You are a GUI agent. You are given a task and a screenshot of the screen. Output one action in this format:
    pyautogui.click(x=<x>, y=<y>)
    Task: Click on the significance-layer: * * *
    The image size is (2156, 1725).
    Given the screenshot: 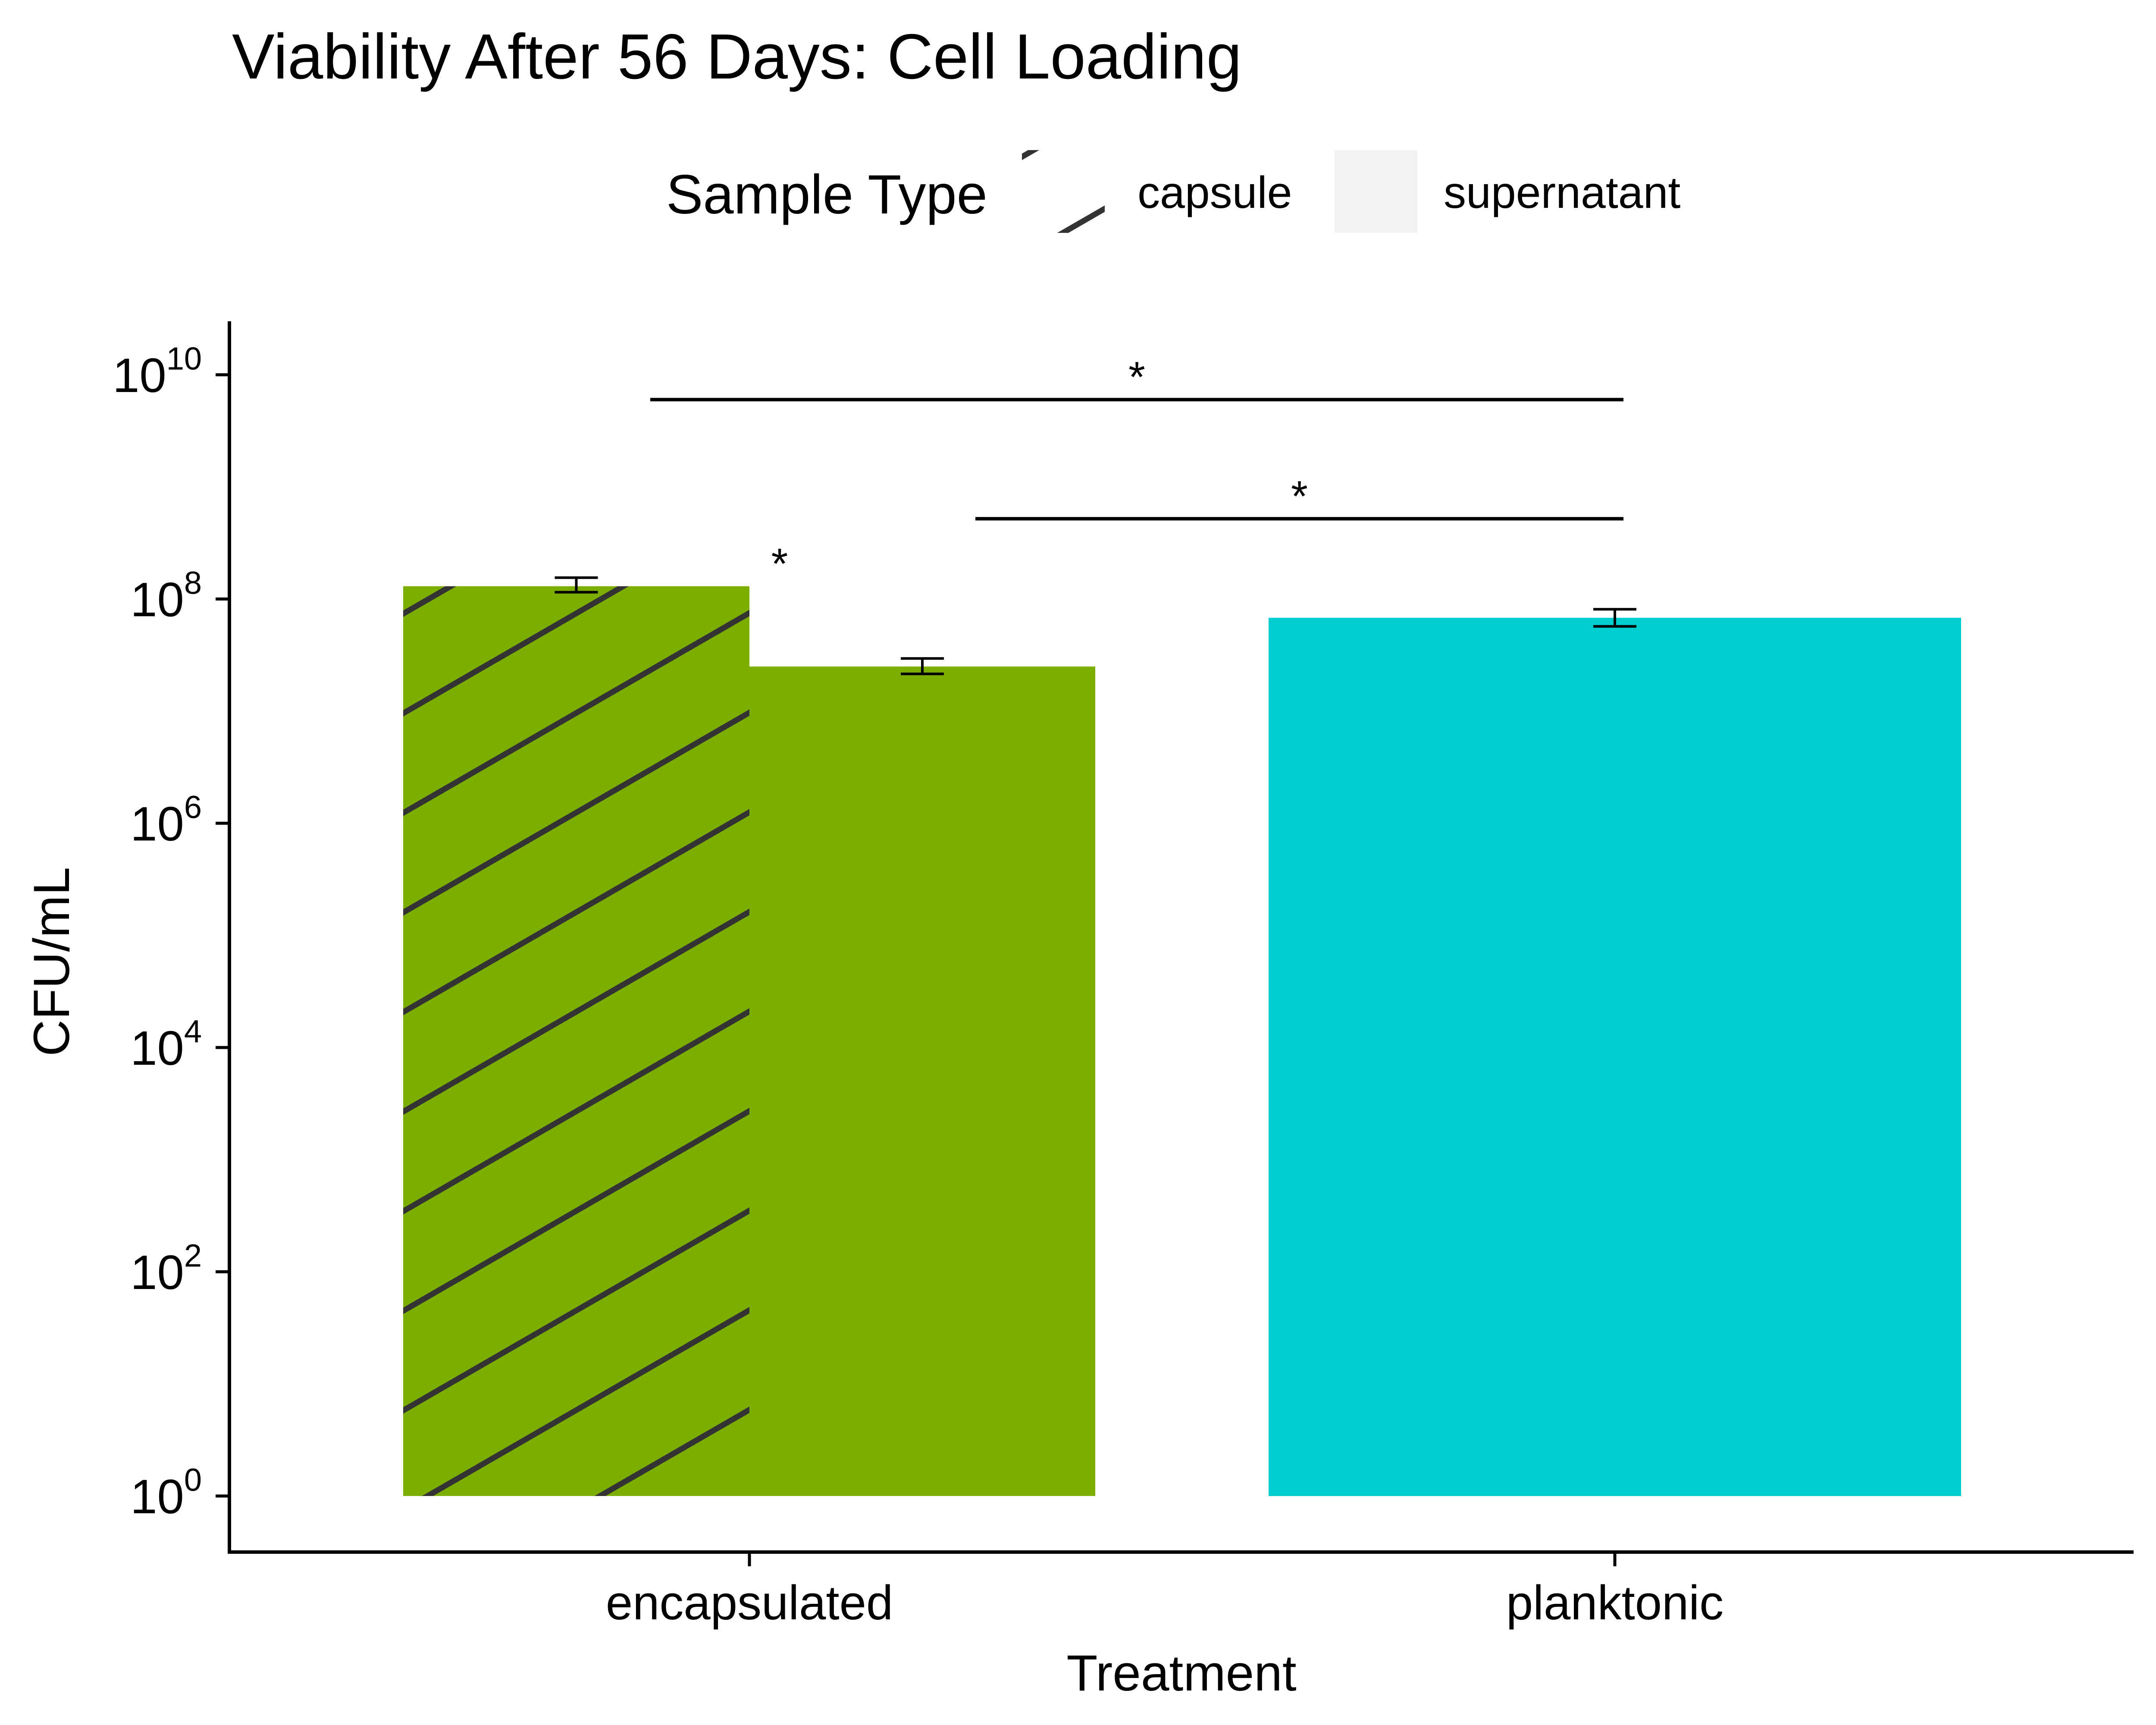 What is the action you would take?
    pyautogui.click(x=1136, y=471)
    